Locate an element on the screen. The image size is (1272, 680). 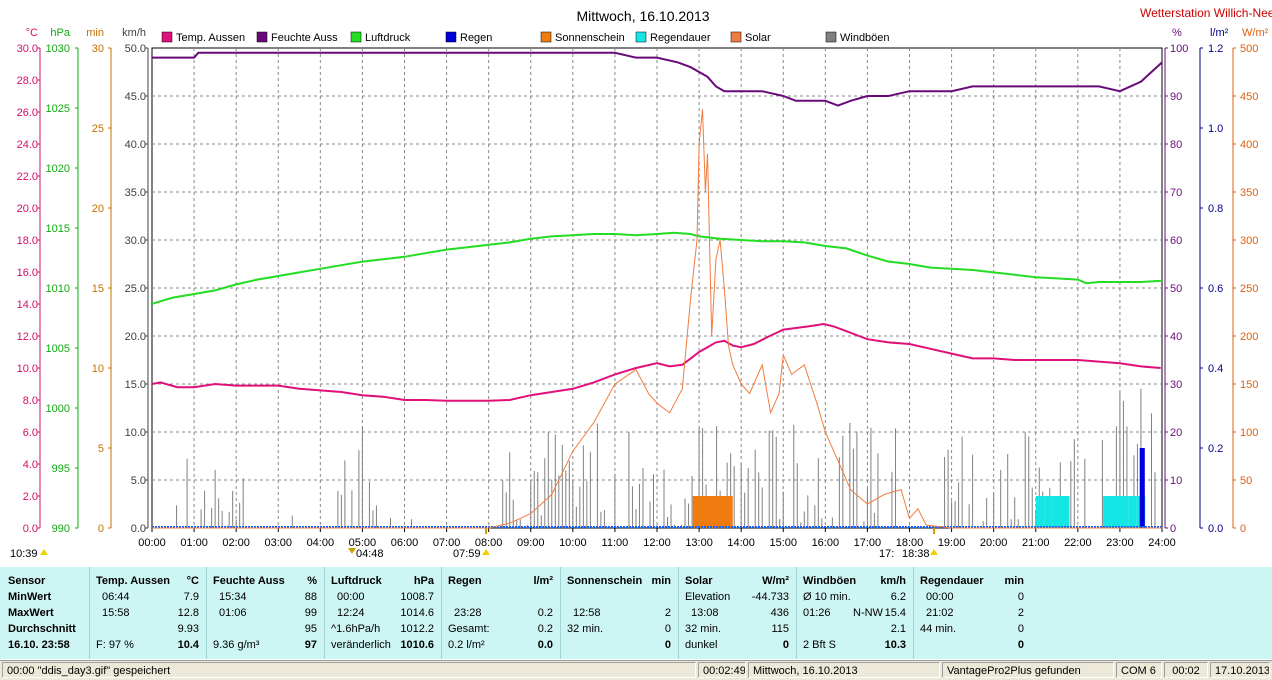
moonrise-label: 04:48 is located at coordinates (370, 554).